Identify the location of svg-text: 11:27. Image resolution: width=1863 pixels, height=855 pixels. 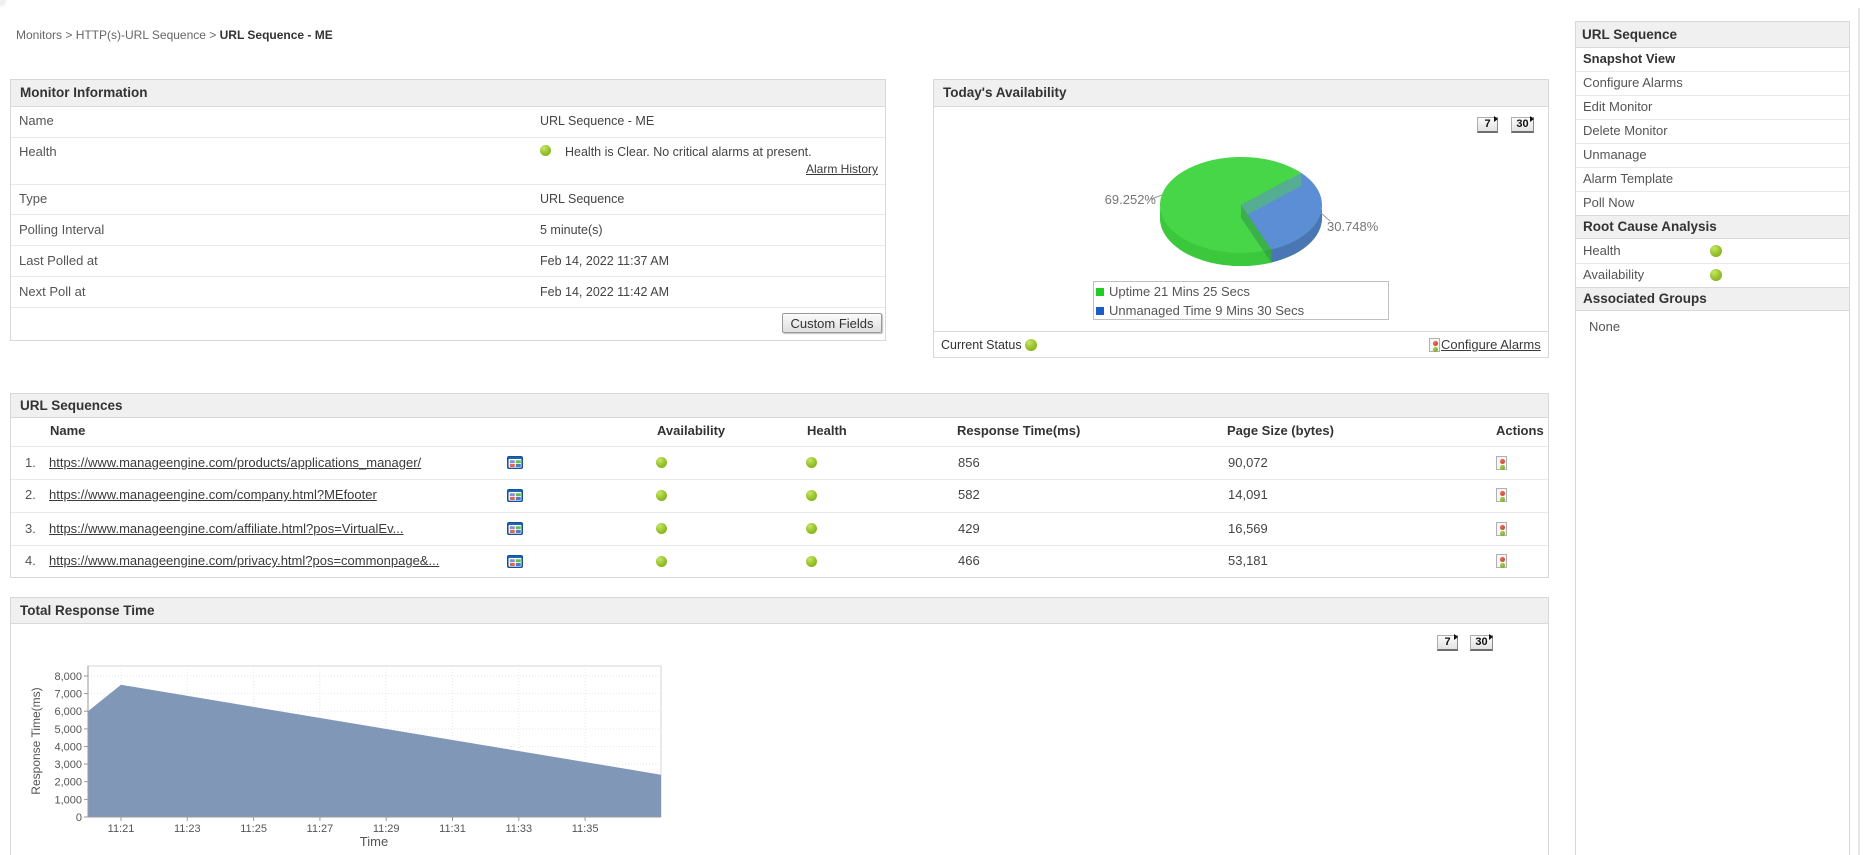
(320, 829).